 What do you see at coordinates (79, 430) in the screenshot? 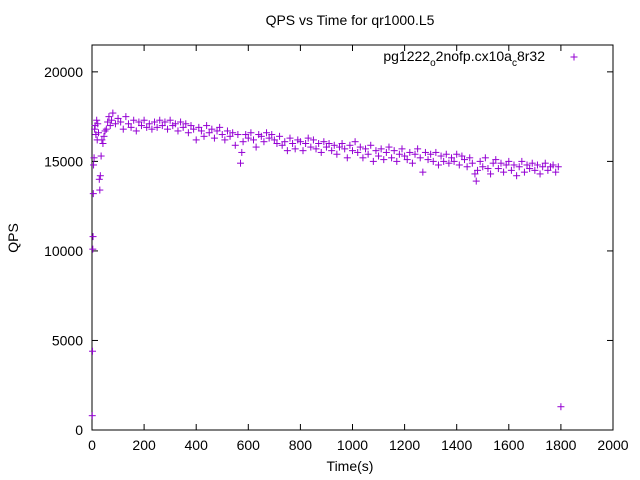
I see `y-tick-label: 0` at bounding box center [79, 430].